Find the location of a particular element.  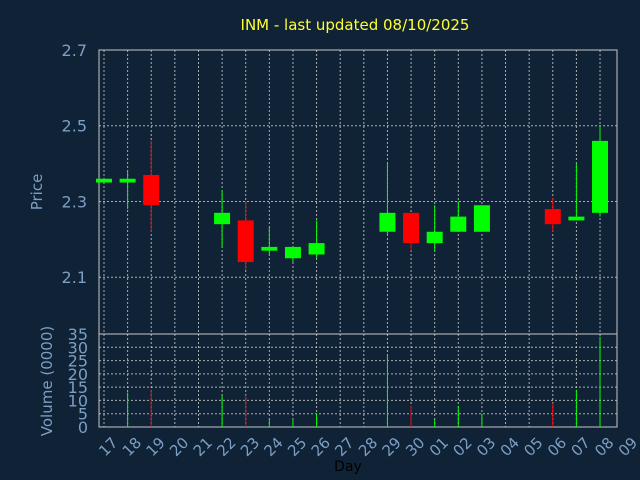

volume-y-tick-label: 30 is located at coordinates (78, 347).